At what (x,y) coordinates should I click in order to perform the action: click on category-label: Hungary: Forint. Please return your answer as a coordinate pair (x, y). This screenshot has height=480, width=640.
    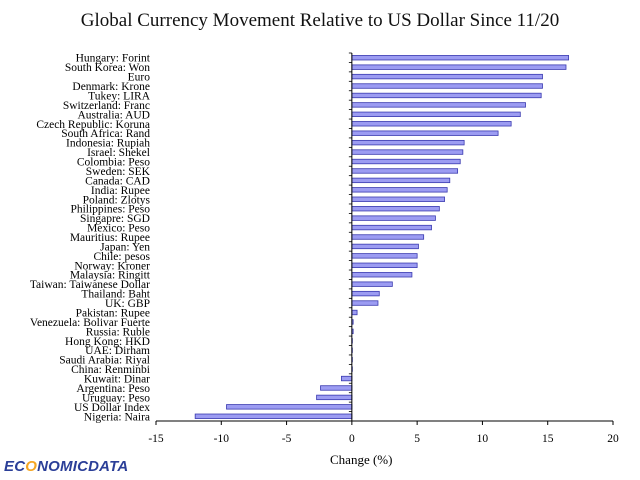
    Looking at the image, I should click on (113, 59).